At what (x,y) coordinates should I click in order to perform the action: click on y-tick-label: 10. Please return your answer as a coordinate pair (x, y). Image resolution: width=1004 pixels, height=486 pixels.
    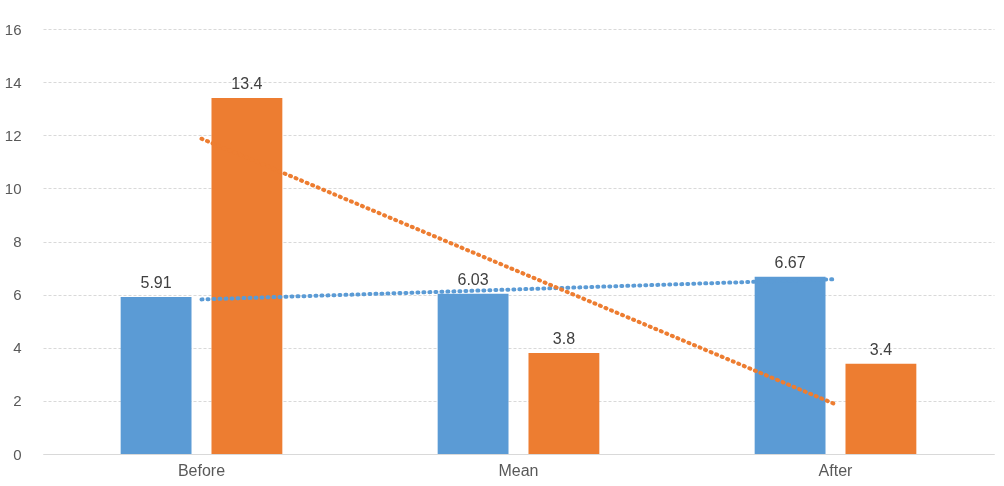
    Looking at the image, I should click on (13, 188).